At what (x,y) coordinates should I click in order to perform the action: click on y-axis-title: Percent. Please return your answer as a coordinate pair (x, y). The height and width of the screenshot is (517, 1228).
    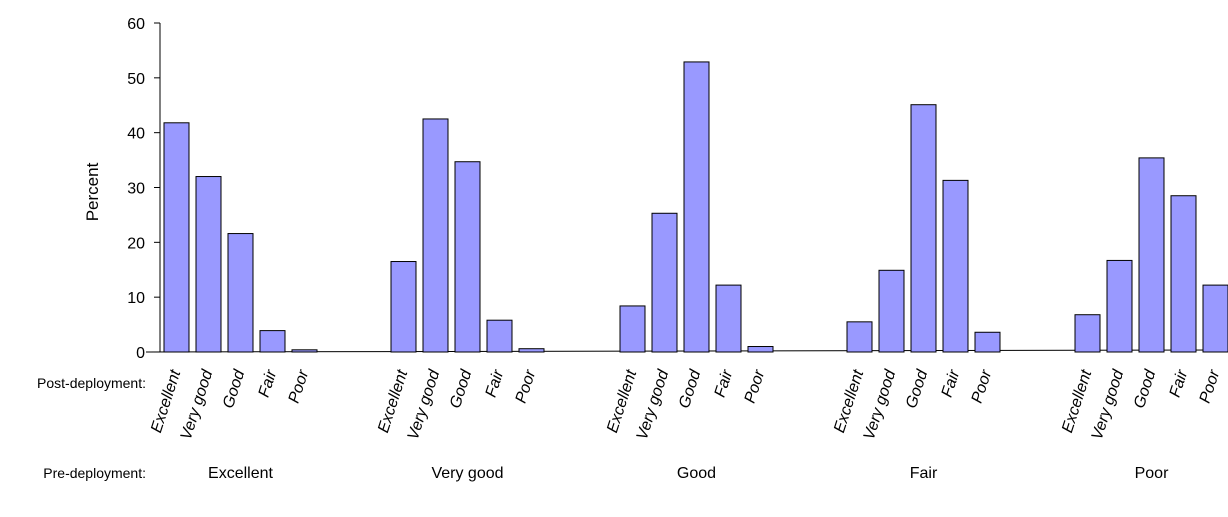
    Looking at the image, I should click on (92, 191).